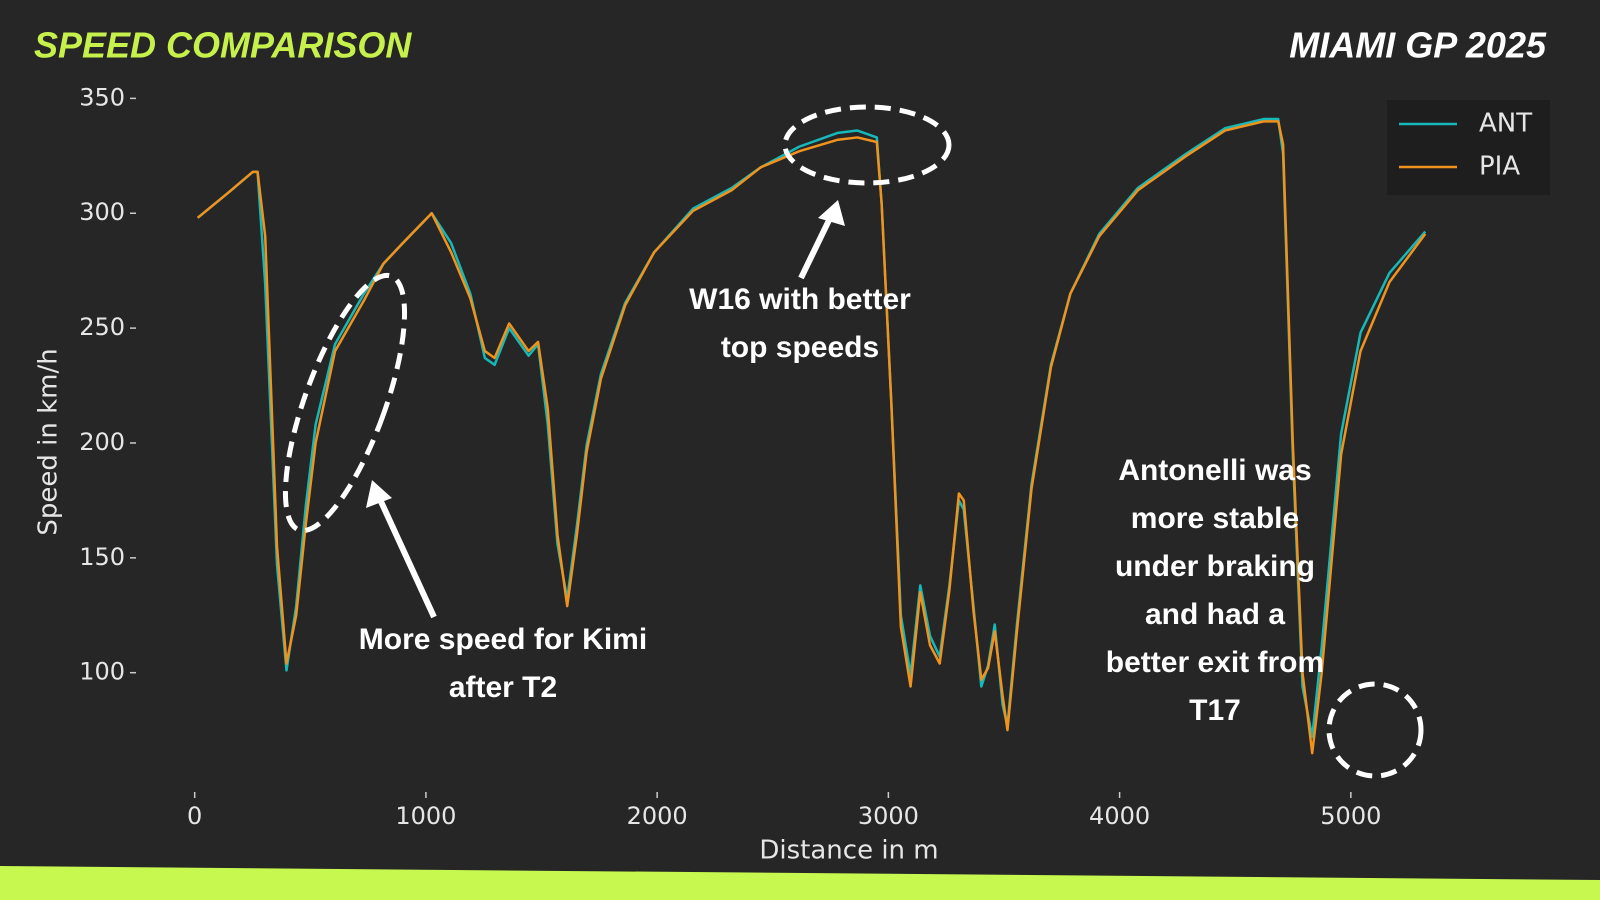 This screenshot has height=900, width=1600. Describe the element at coordinates (1375, 730) in the screenshot. I see `highlight-circle` at that location.